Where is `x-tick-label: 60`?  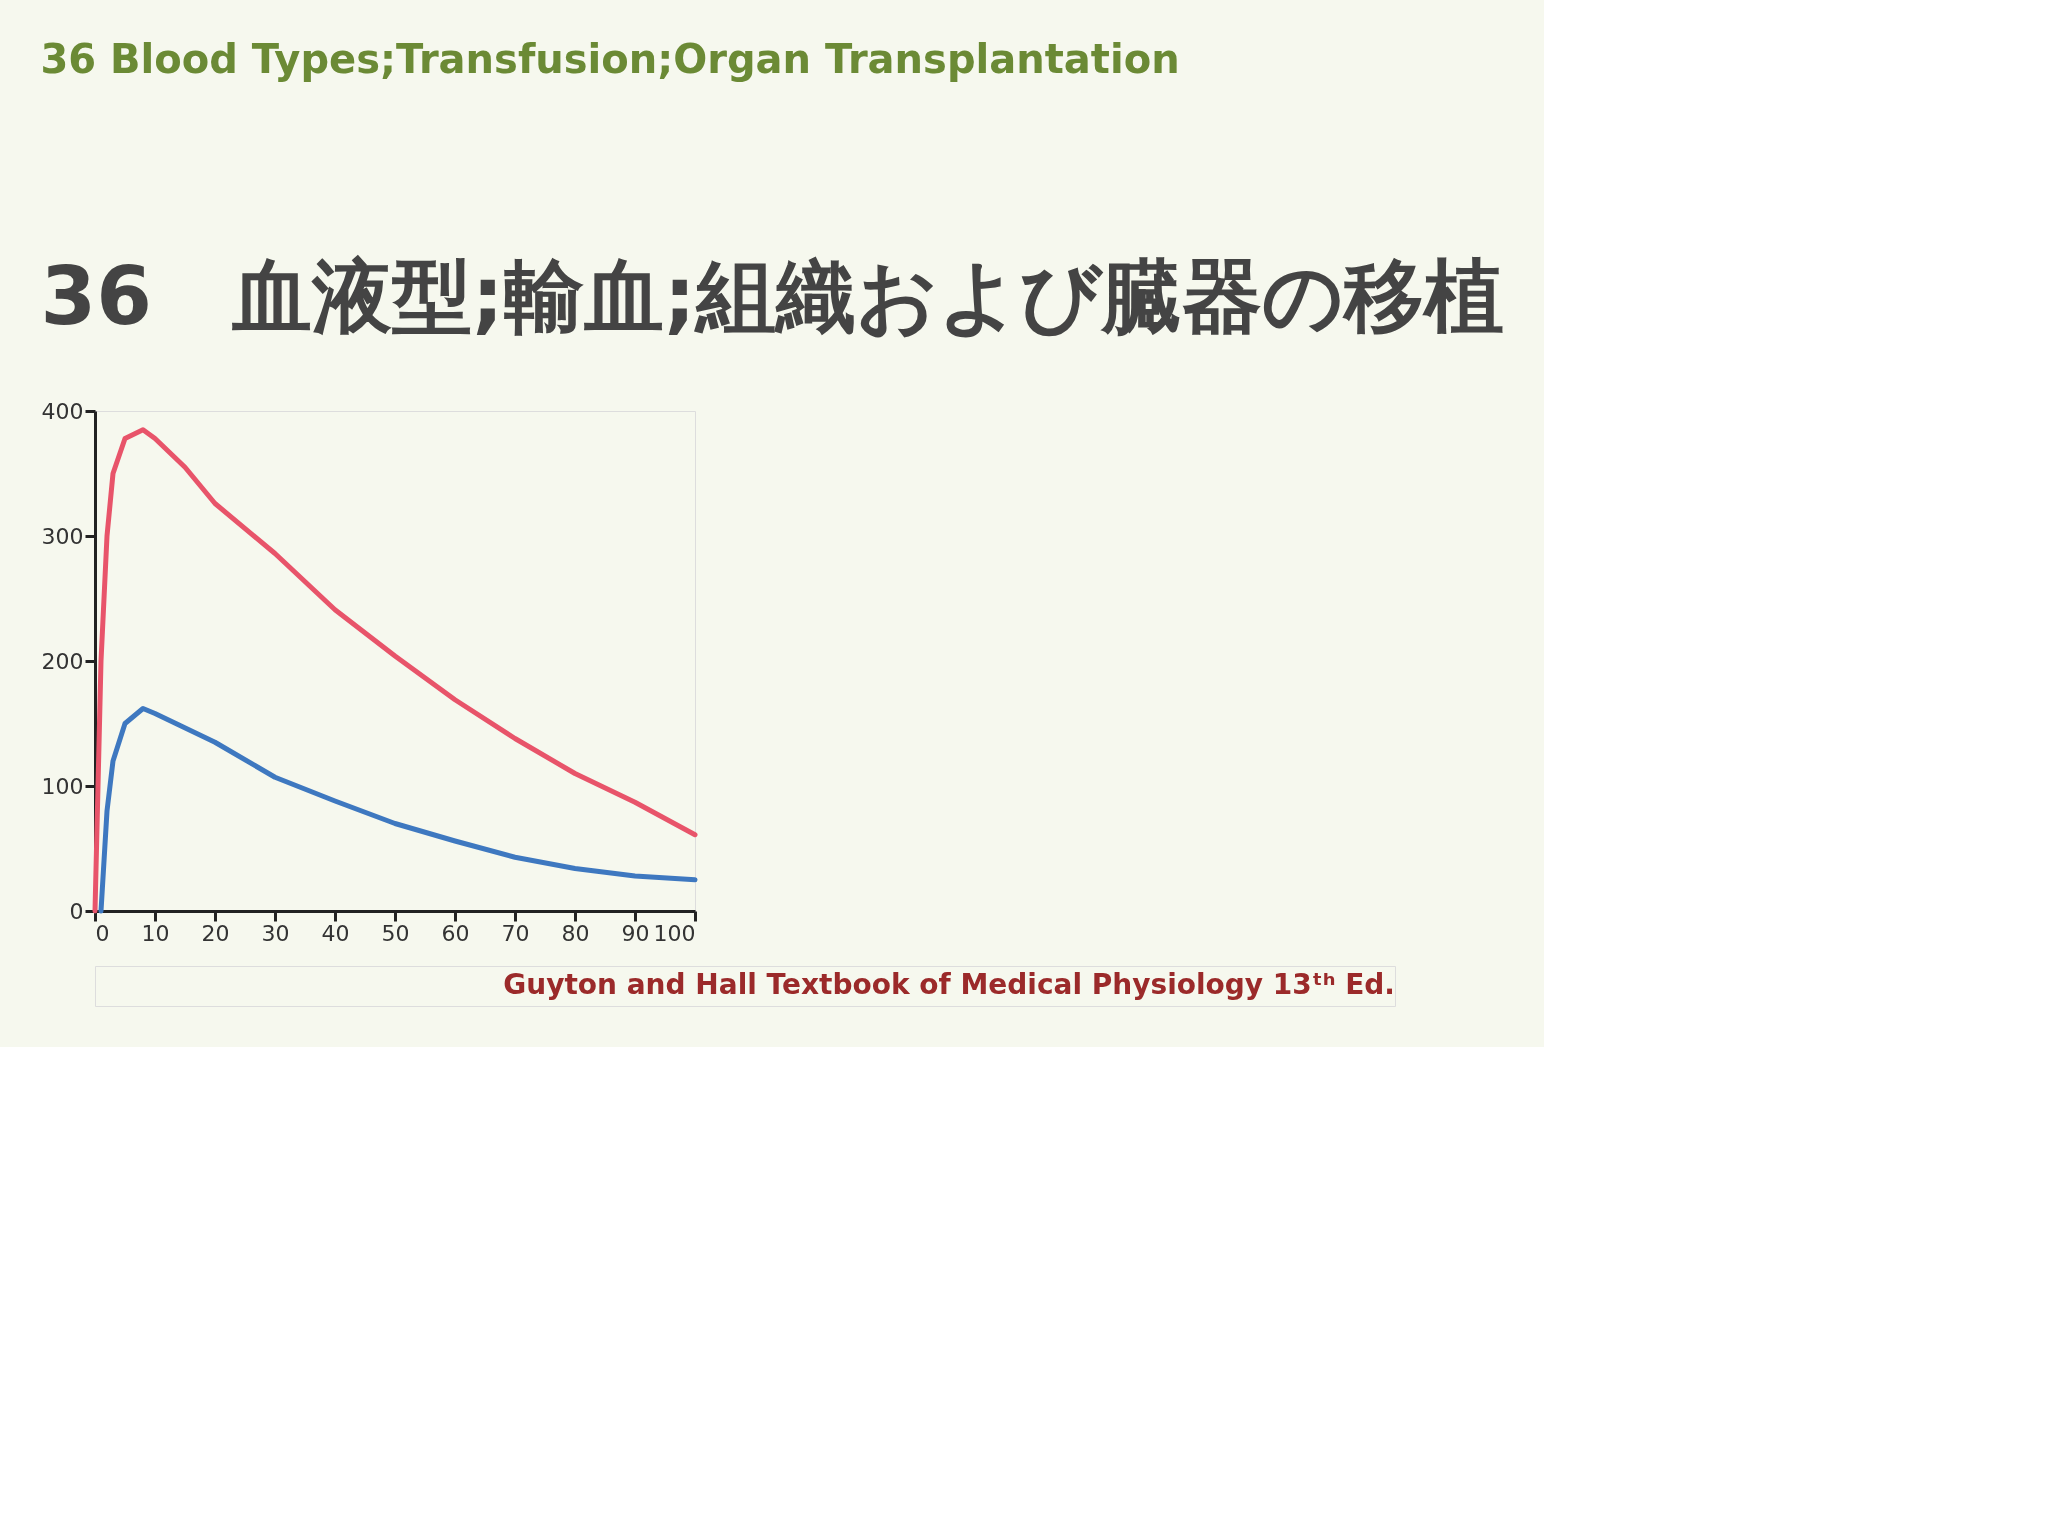 x-tick-label: 60 is located at coordinates (455, 933).